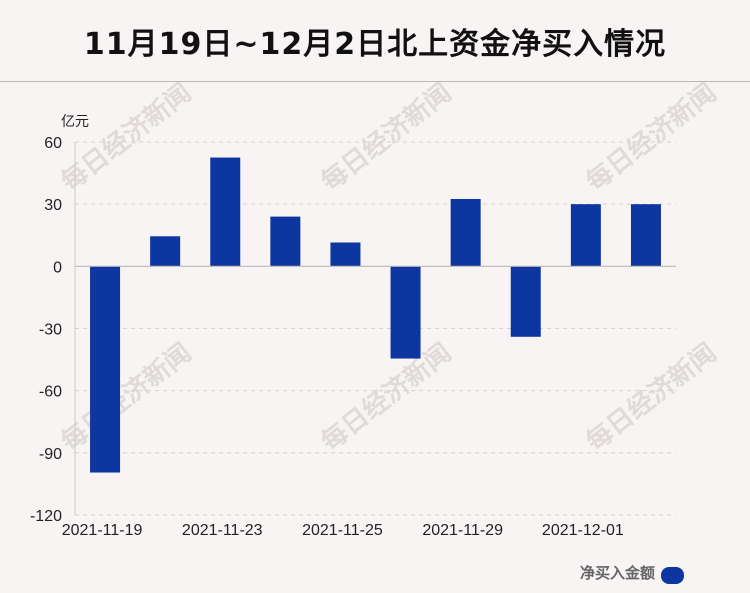 The height and width of the screenshot is (593, 750). Describe the element at coordinates (53, 205) in the screenshot. I see `y-tick-label: 30` at that location.